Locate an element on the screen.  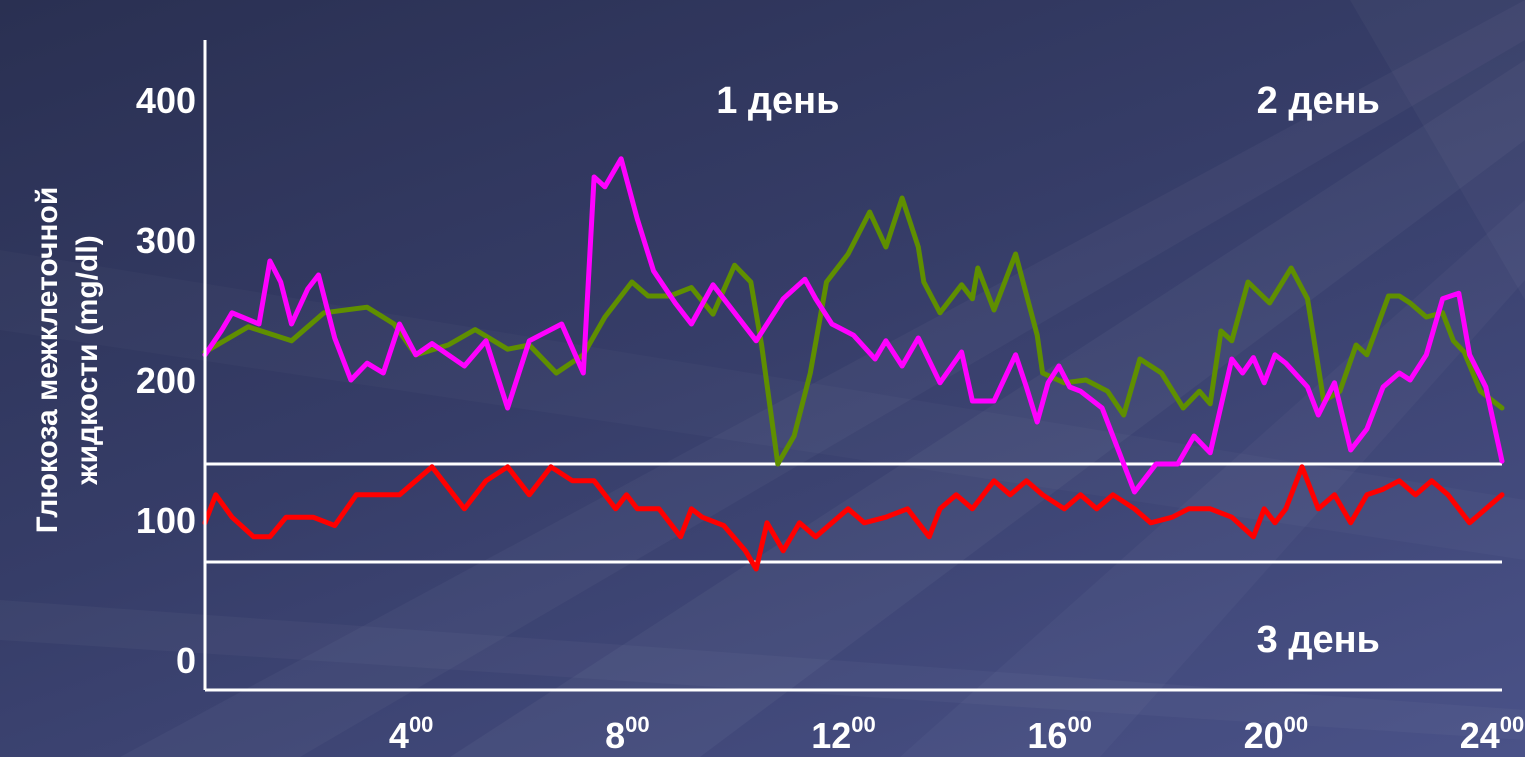
chart-annotation: 3 день is located at coordinates (1318, 640).